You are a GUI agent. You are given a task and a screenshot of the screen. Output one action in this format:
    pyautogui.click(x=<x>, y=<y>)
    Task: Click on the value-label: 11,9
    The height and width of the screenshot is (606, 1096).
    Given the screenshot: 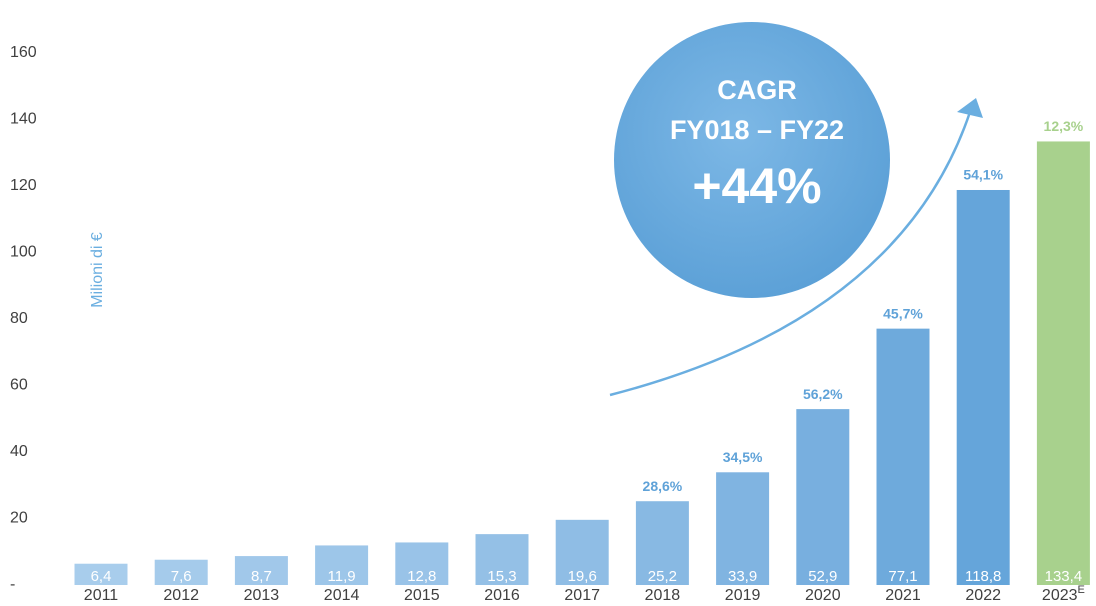 What is the action you would take?
    pyautogui.click(x=342, y=576)
    